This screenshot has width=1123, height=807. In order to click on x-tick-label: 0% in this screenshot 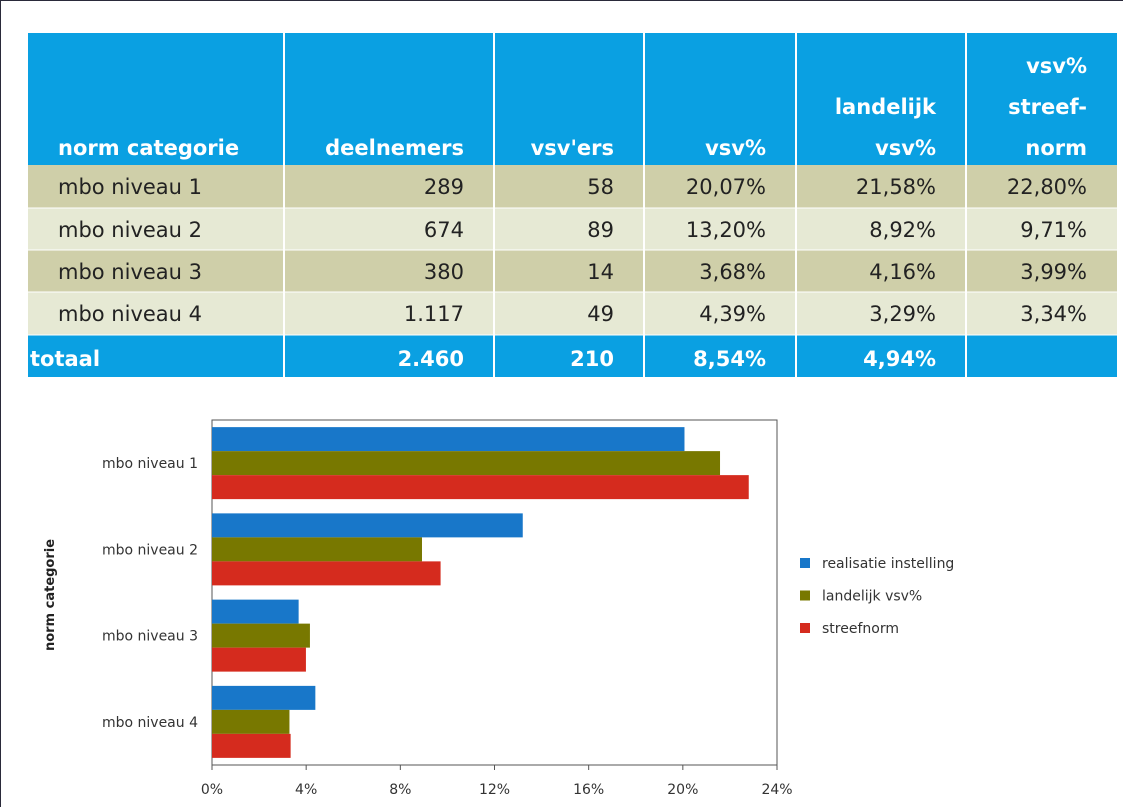, I will do `click(212, 790)`.